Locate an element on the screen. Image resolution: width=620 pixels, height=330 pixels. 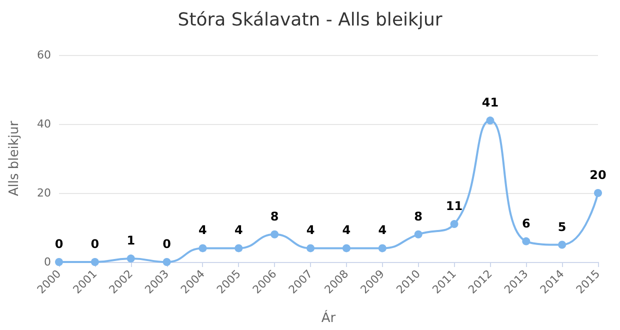
y-tick-label: 20 is located at coordinates (44, 193).